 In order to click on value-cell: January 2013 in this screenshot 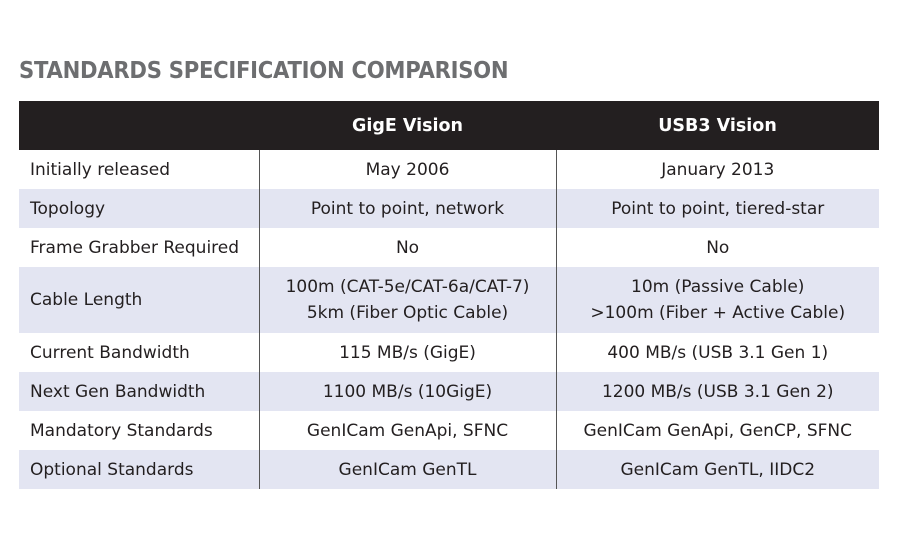, I will do `click(717, 169)`.